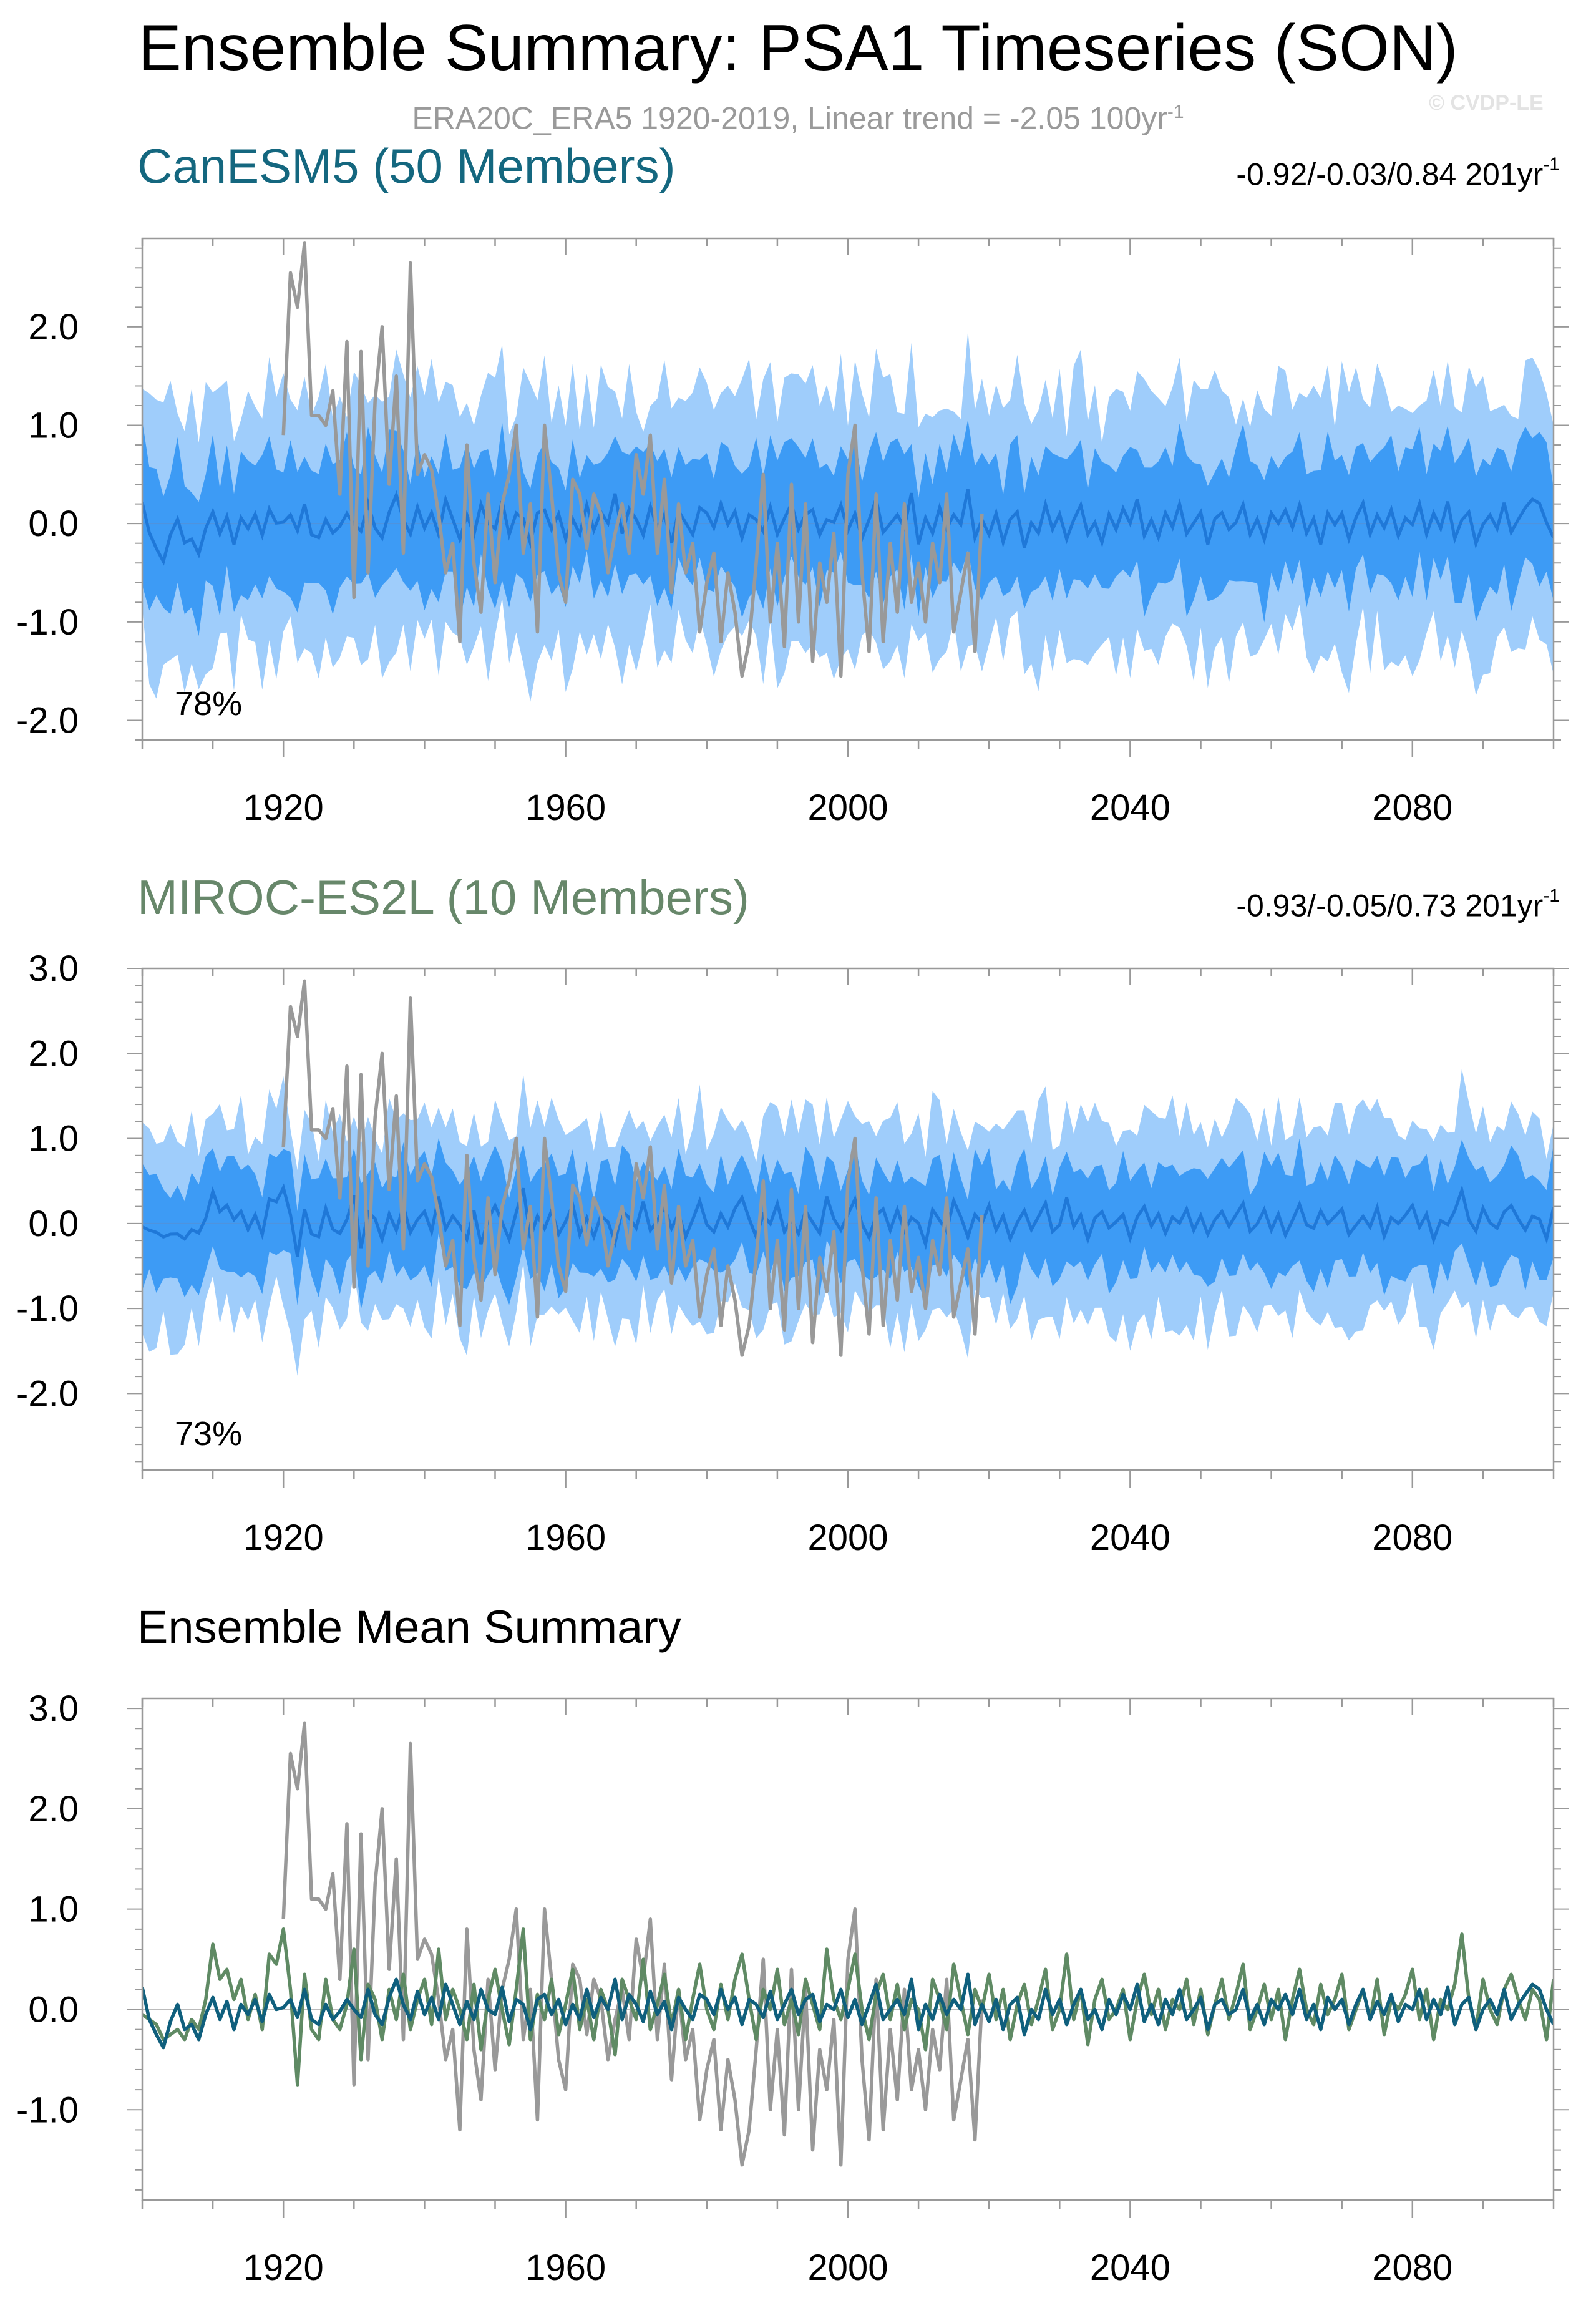  I want to click on panel1-stats: -0.92/-0.03/0.84 201yr-1, so click(1398, 172).